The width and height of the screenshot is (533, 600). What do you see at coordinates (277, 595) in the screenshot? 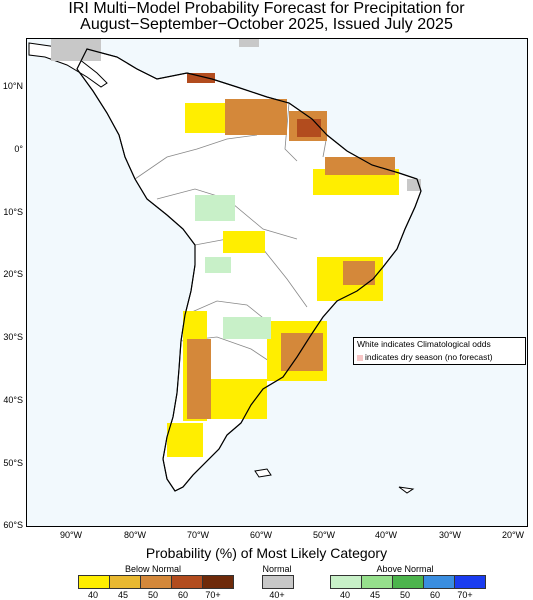
I see `normal-tick-40: 40+` at bounding box center [277, 595].